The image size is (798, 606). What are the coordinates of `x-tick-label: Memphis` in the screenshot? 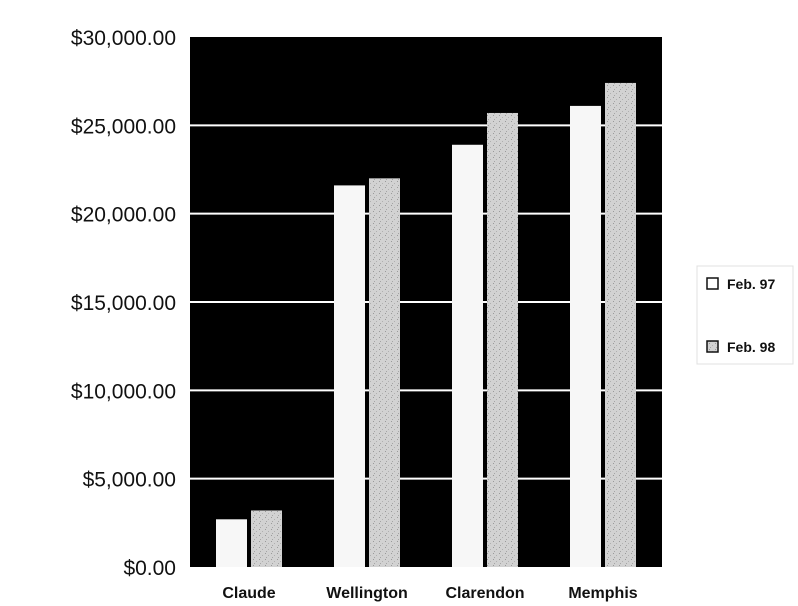 It's located at (602, 593).